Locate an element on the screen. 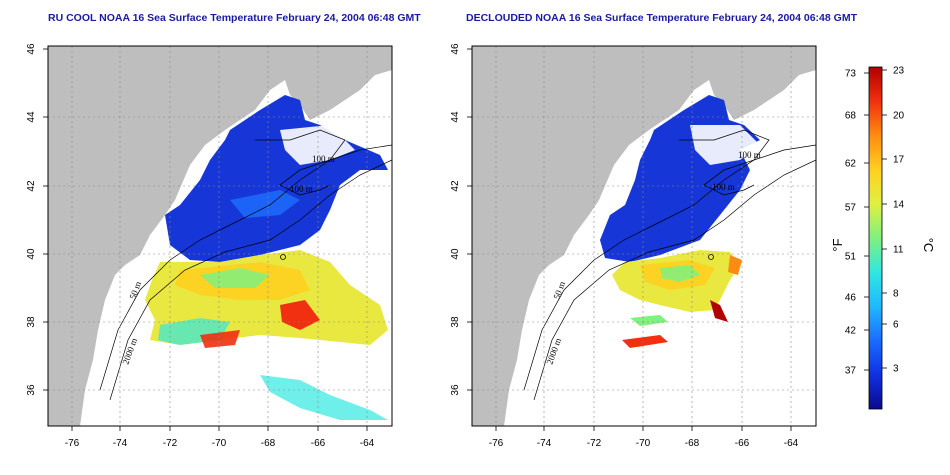  colorbar-celsius-tick: 6 is located at coordinates (896, 325).